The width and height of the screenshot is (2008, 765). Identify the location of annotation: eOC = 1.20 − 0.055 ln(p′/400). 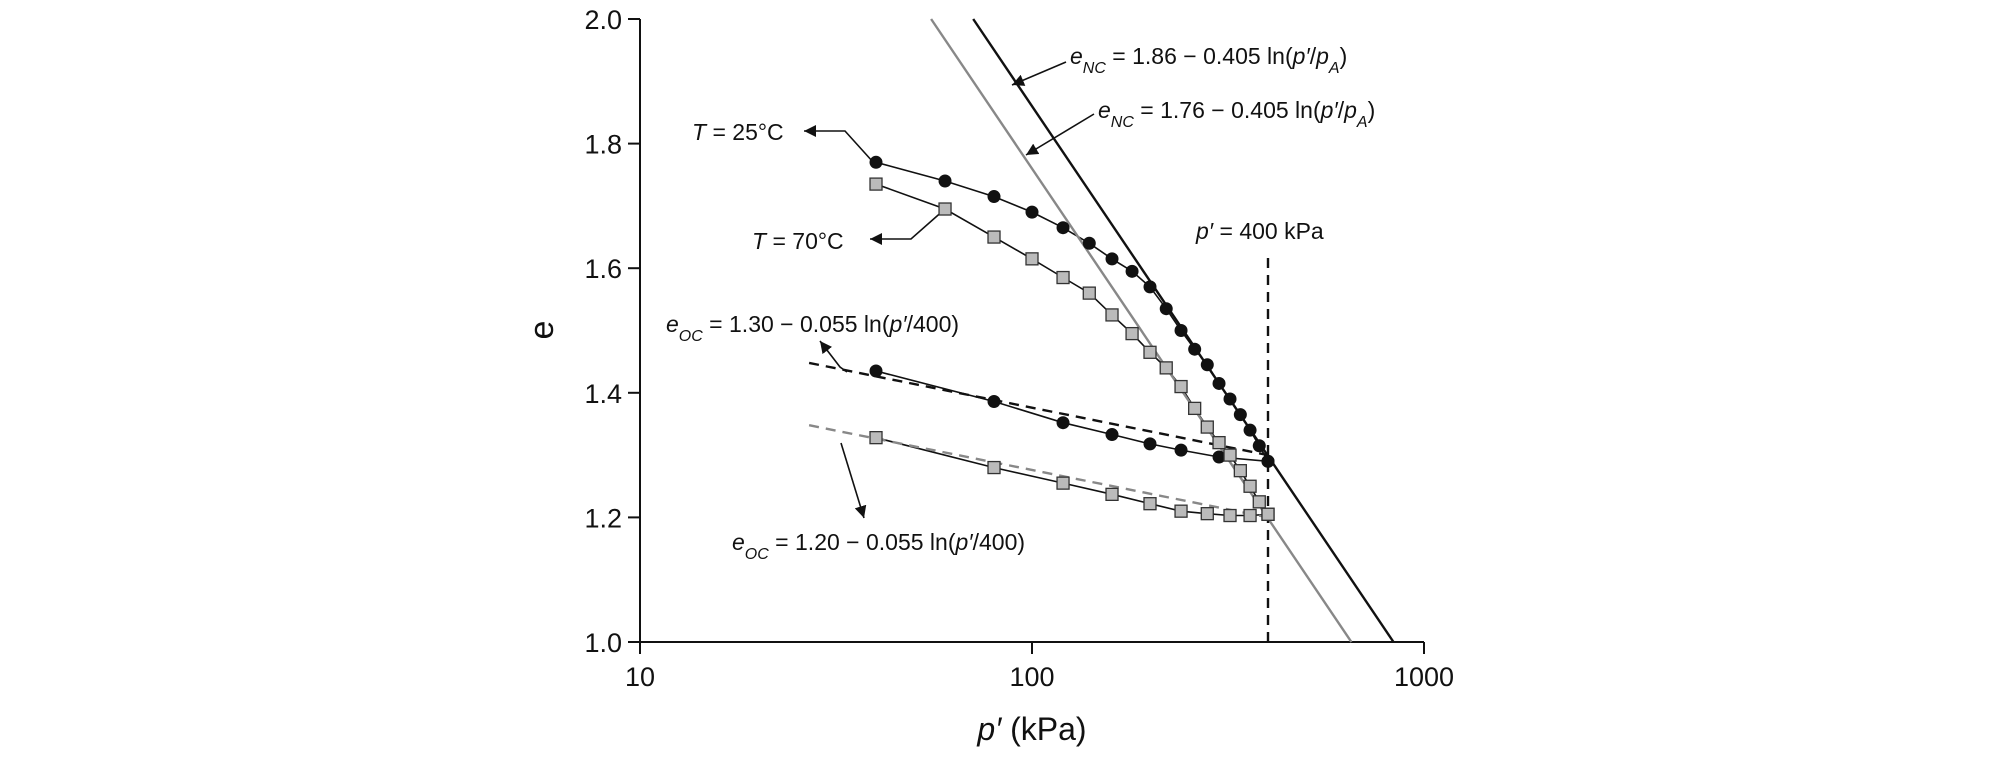
(878, 546).